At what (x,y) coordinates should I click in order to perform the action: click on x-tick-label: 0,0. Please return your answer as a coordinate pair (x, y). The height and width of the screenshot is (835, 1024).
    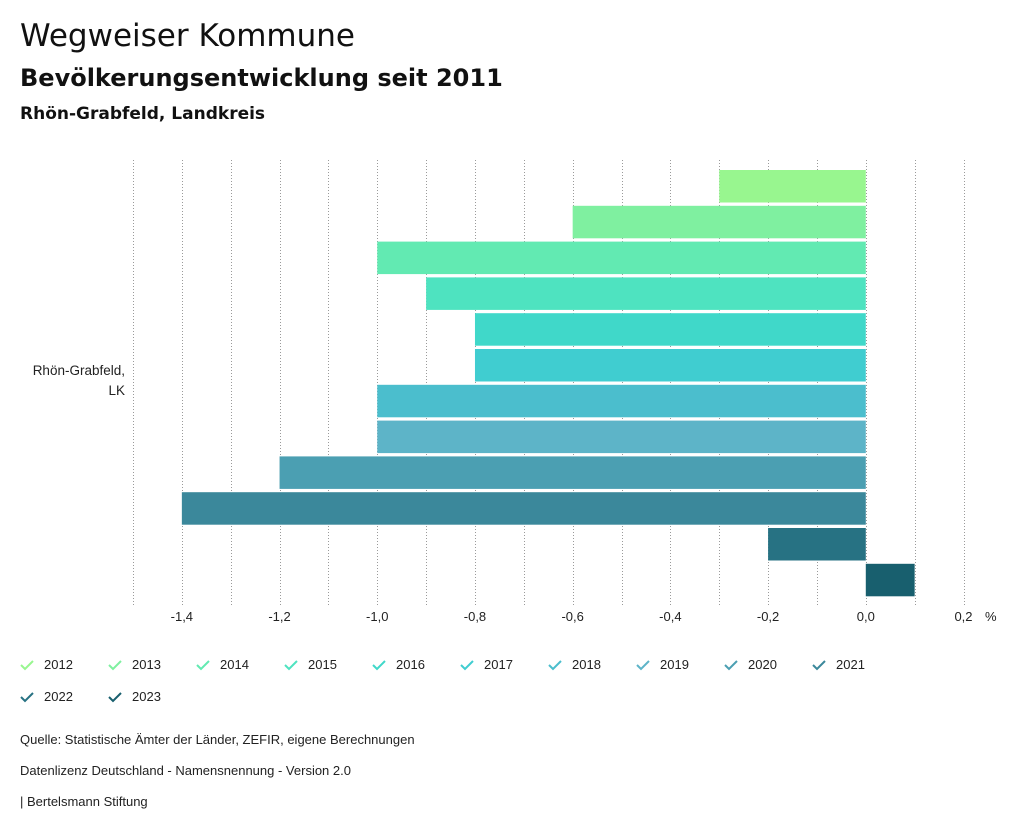
    Looking at the image, I should click on (866, 616).